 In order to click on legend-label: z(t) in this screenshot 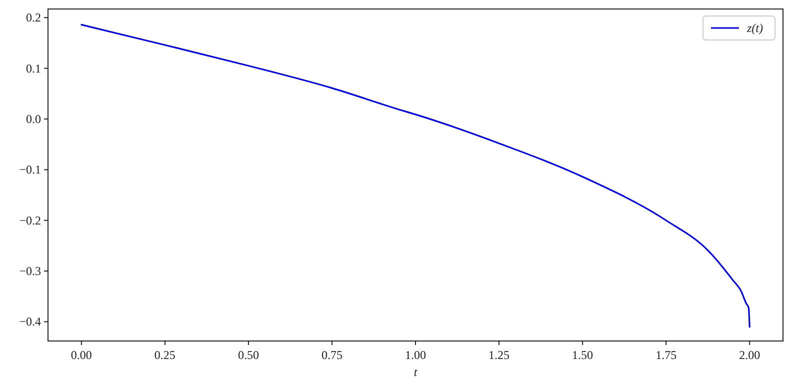, I will do `click(754, 28)`.